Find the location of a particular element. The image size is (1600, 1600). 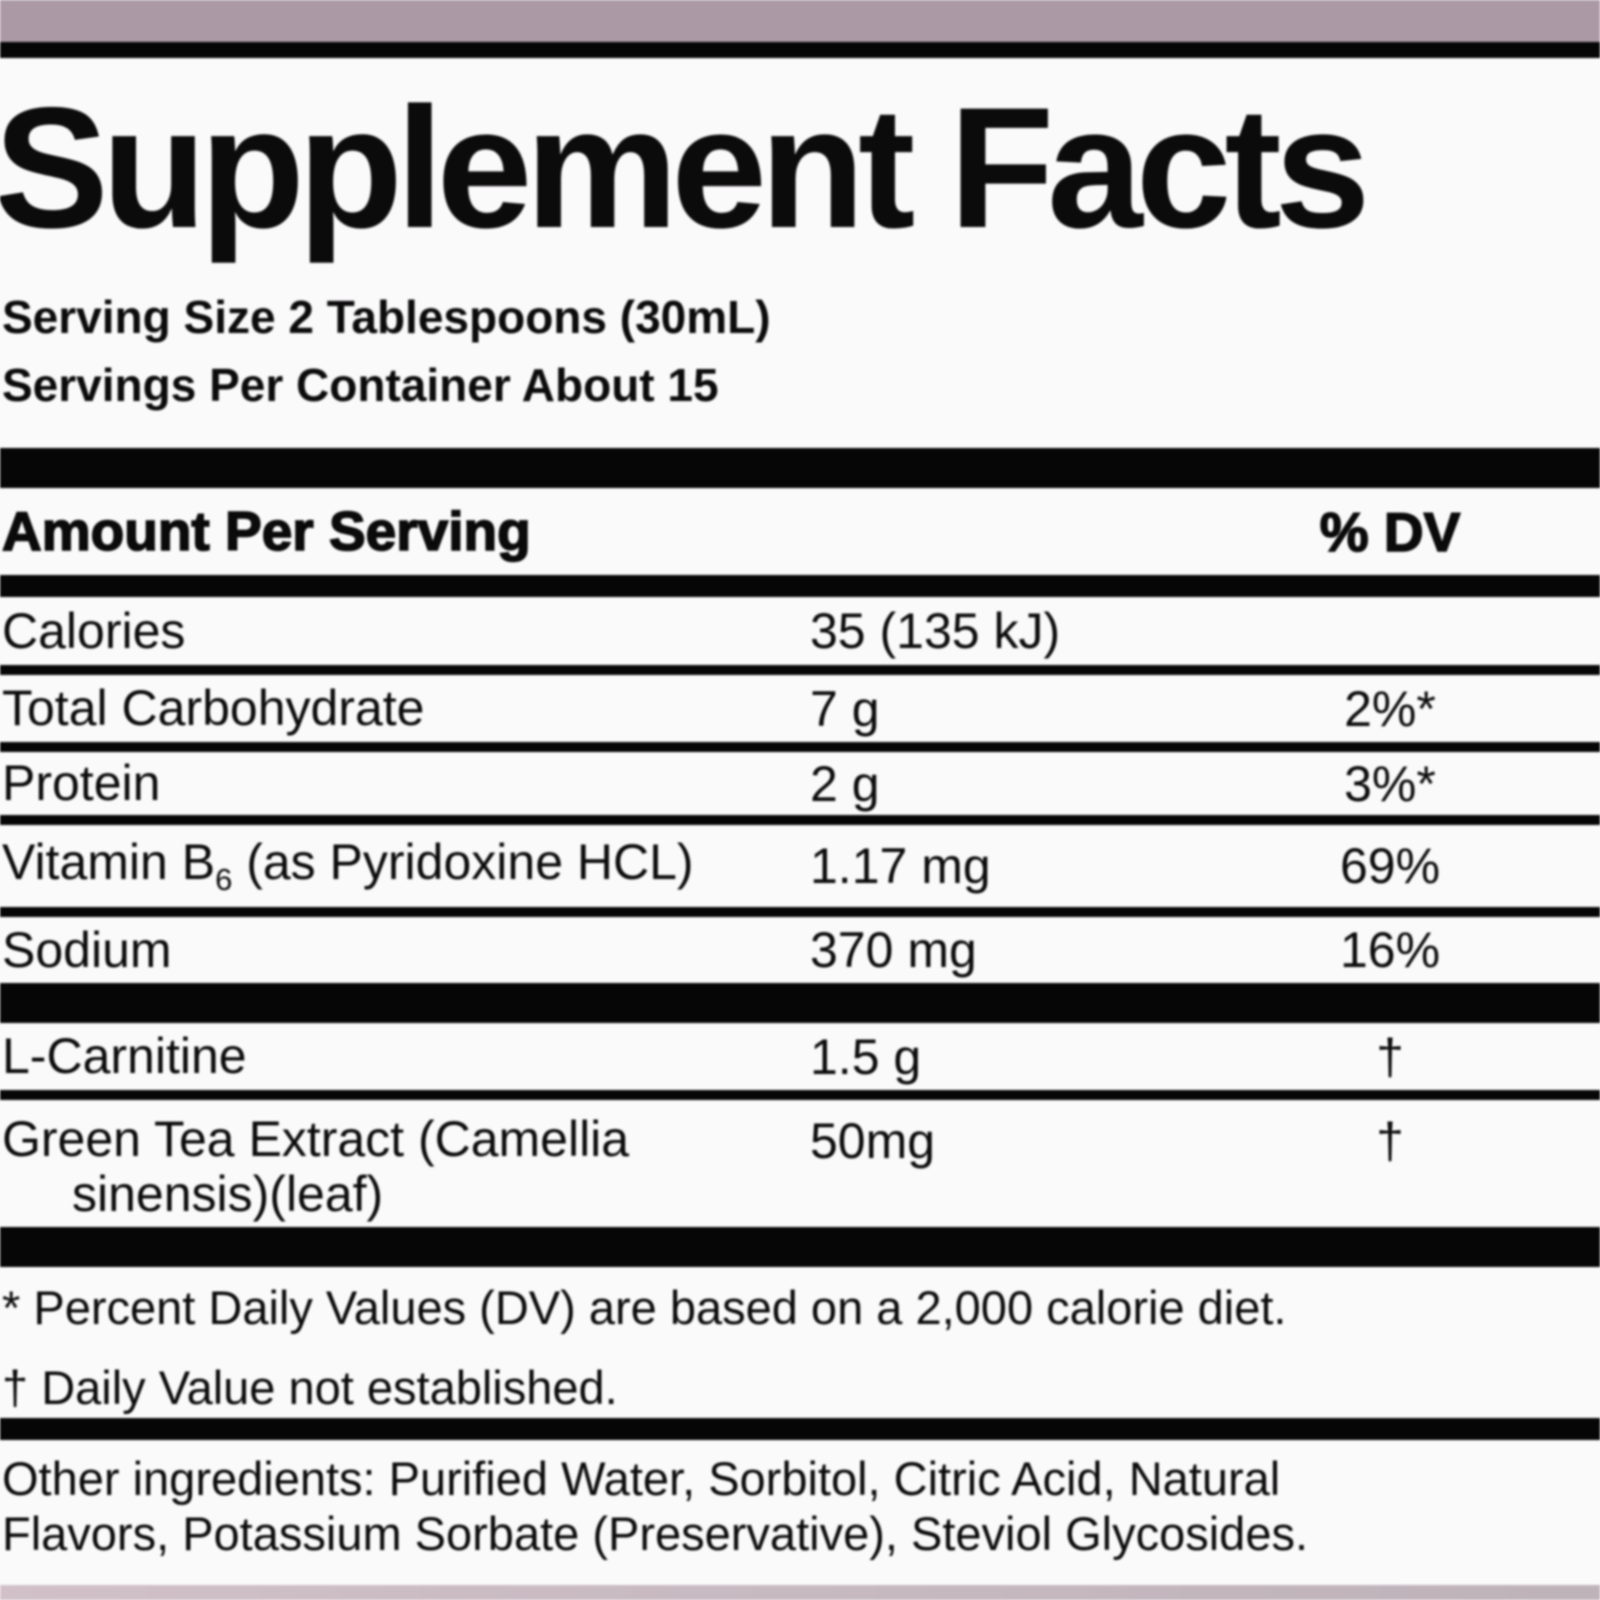

row-dv: 2%* is located at coordinates (1390, 708).